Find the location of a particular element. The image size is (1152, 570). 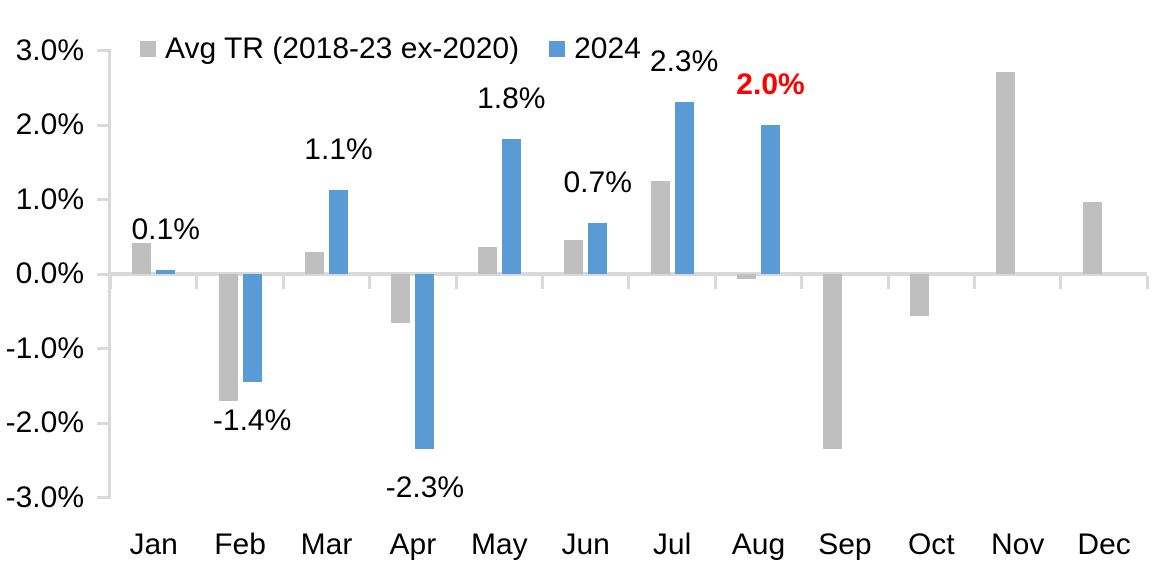

x-axis-label-jun: Jun is located at coordinates (585, 544).